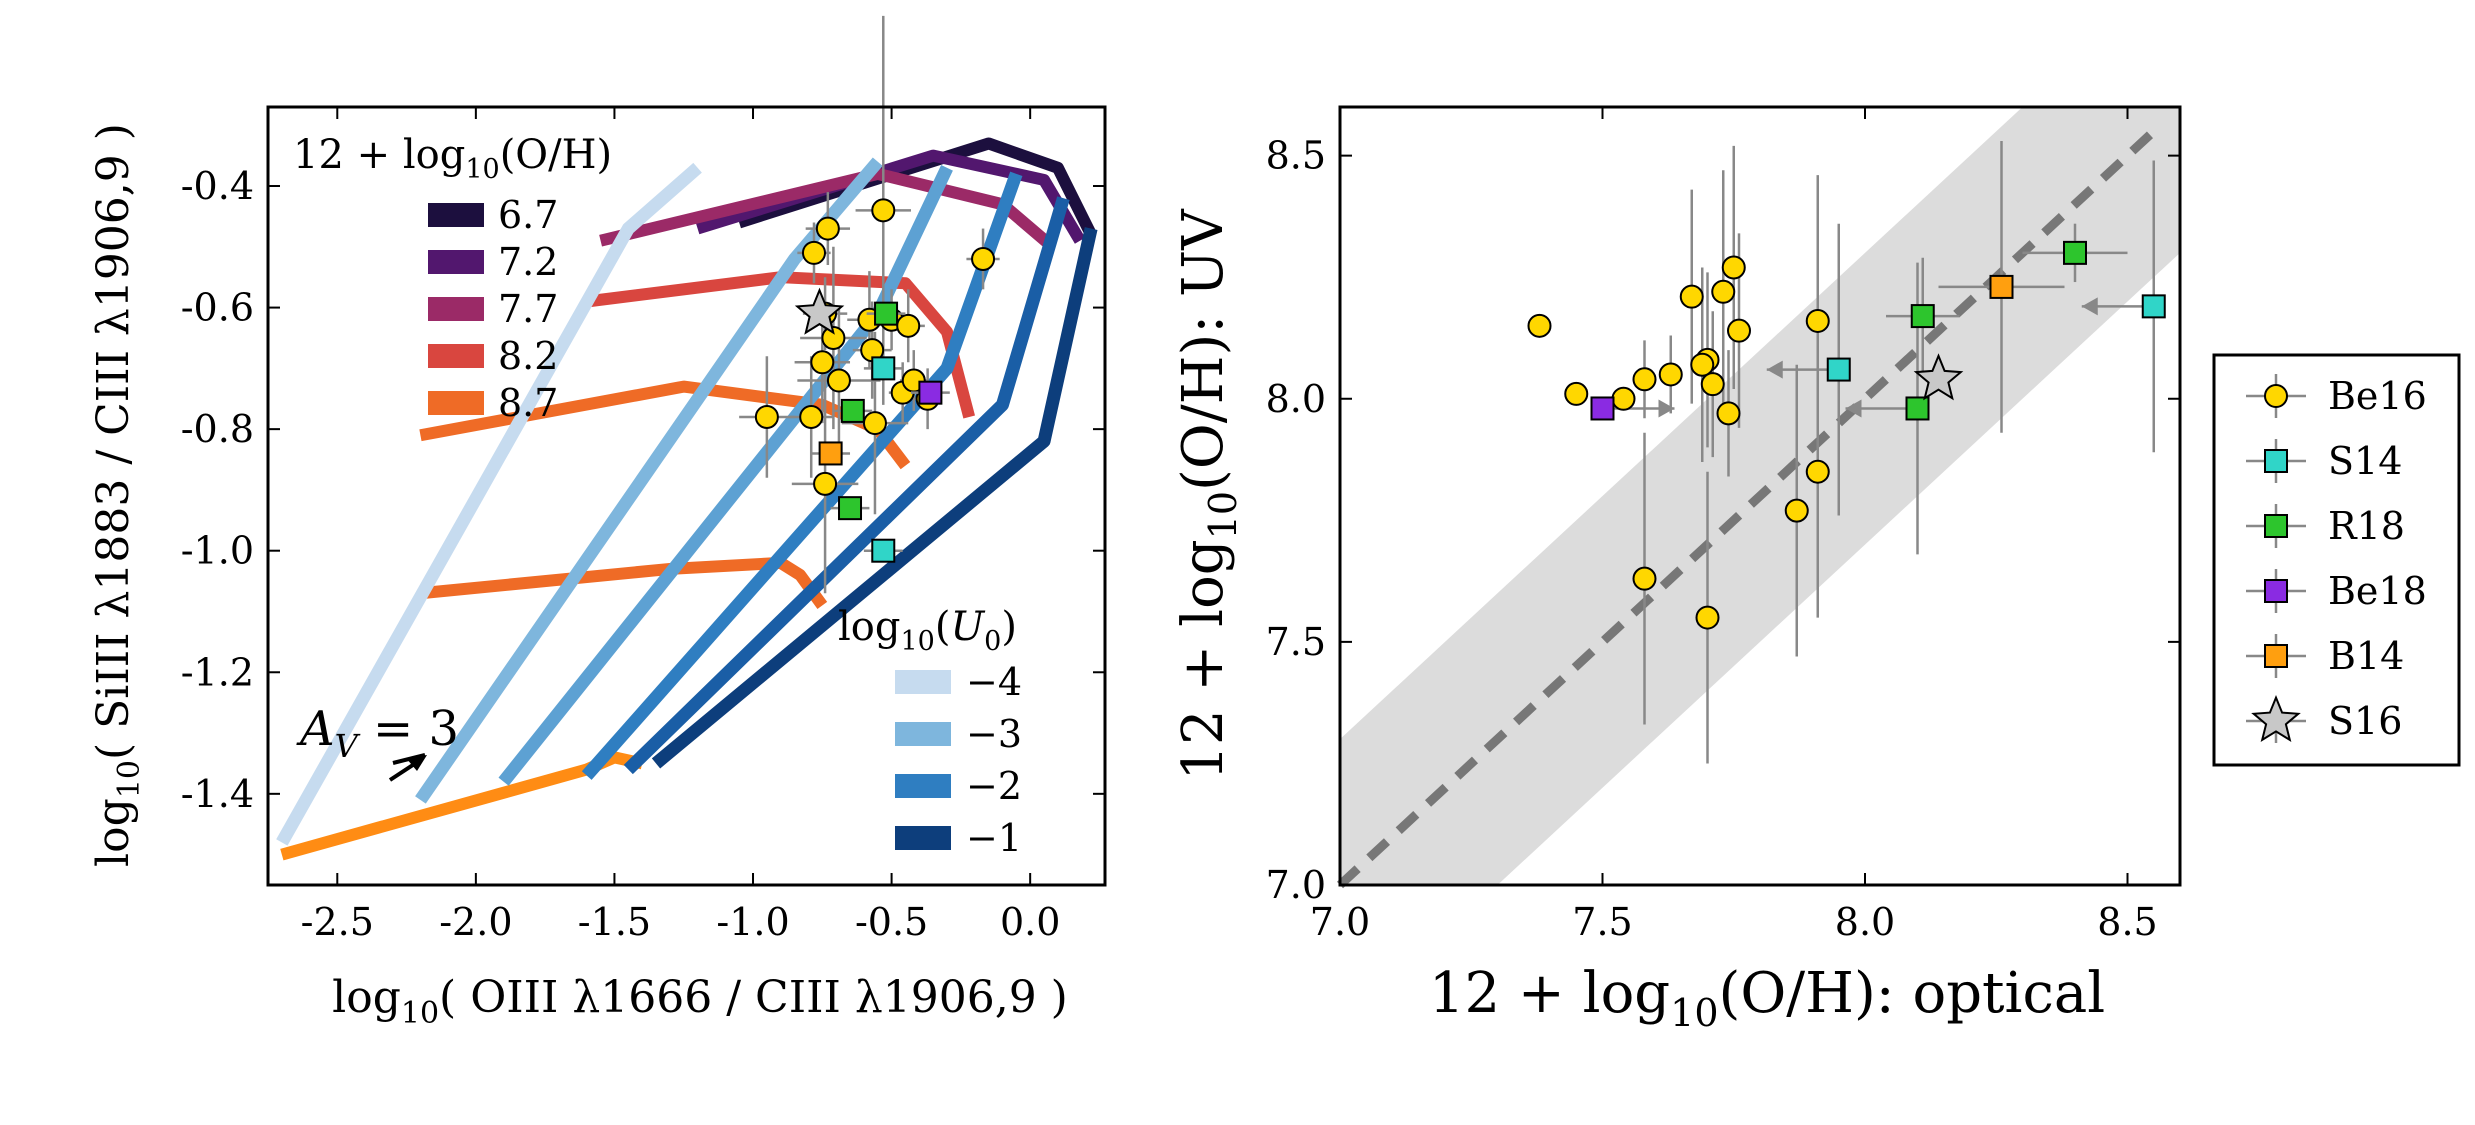 Image resolution: width=2475 pixels, height=1125 pixels. I want to click on legend-label-s14: S14, so click(2365, 461).